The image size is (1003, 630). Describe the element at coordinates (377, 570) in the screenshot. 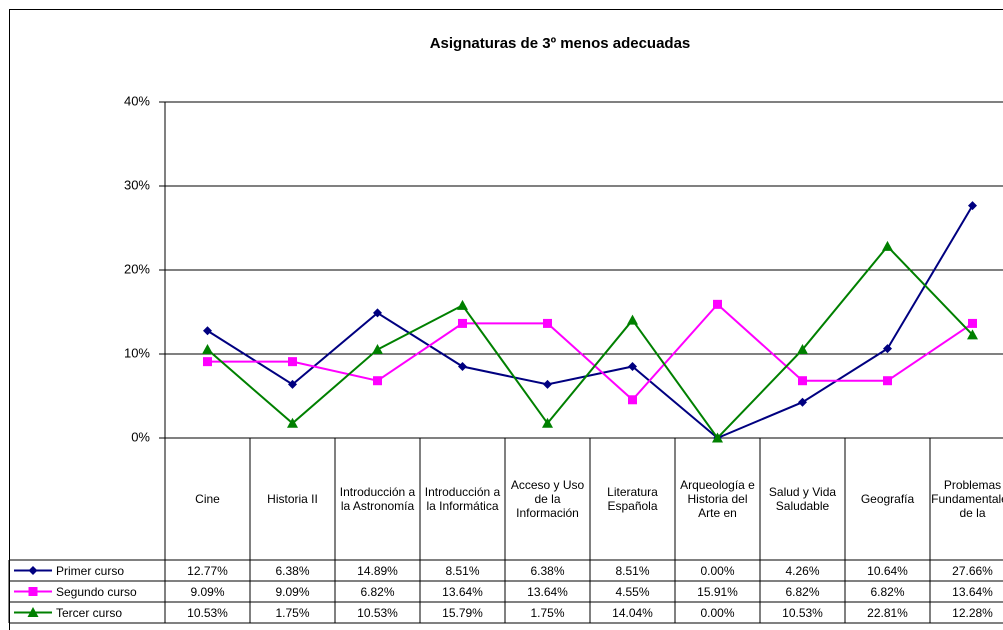

I see `table-value: 14.89%` at that location.